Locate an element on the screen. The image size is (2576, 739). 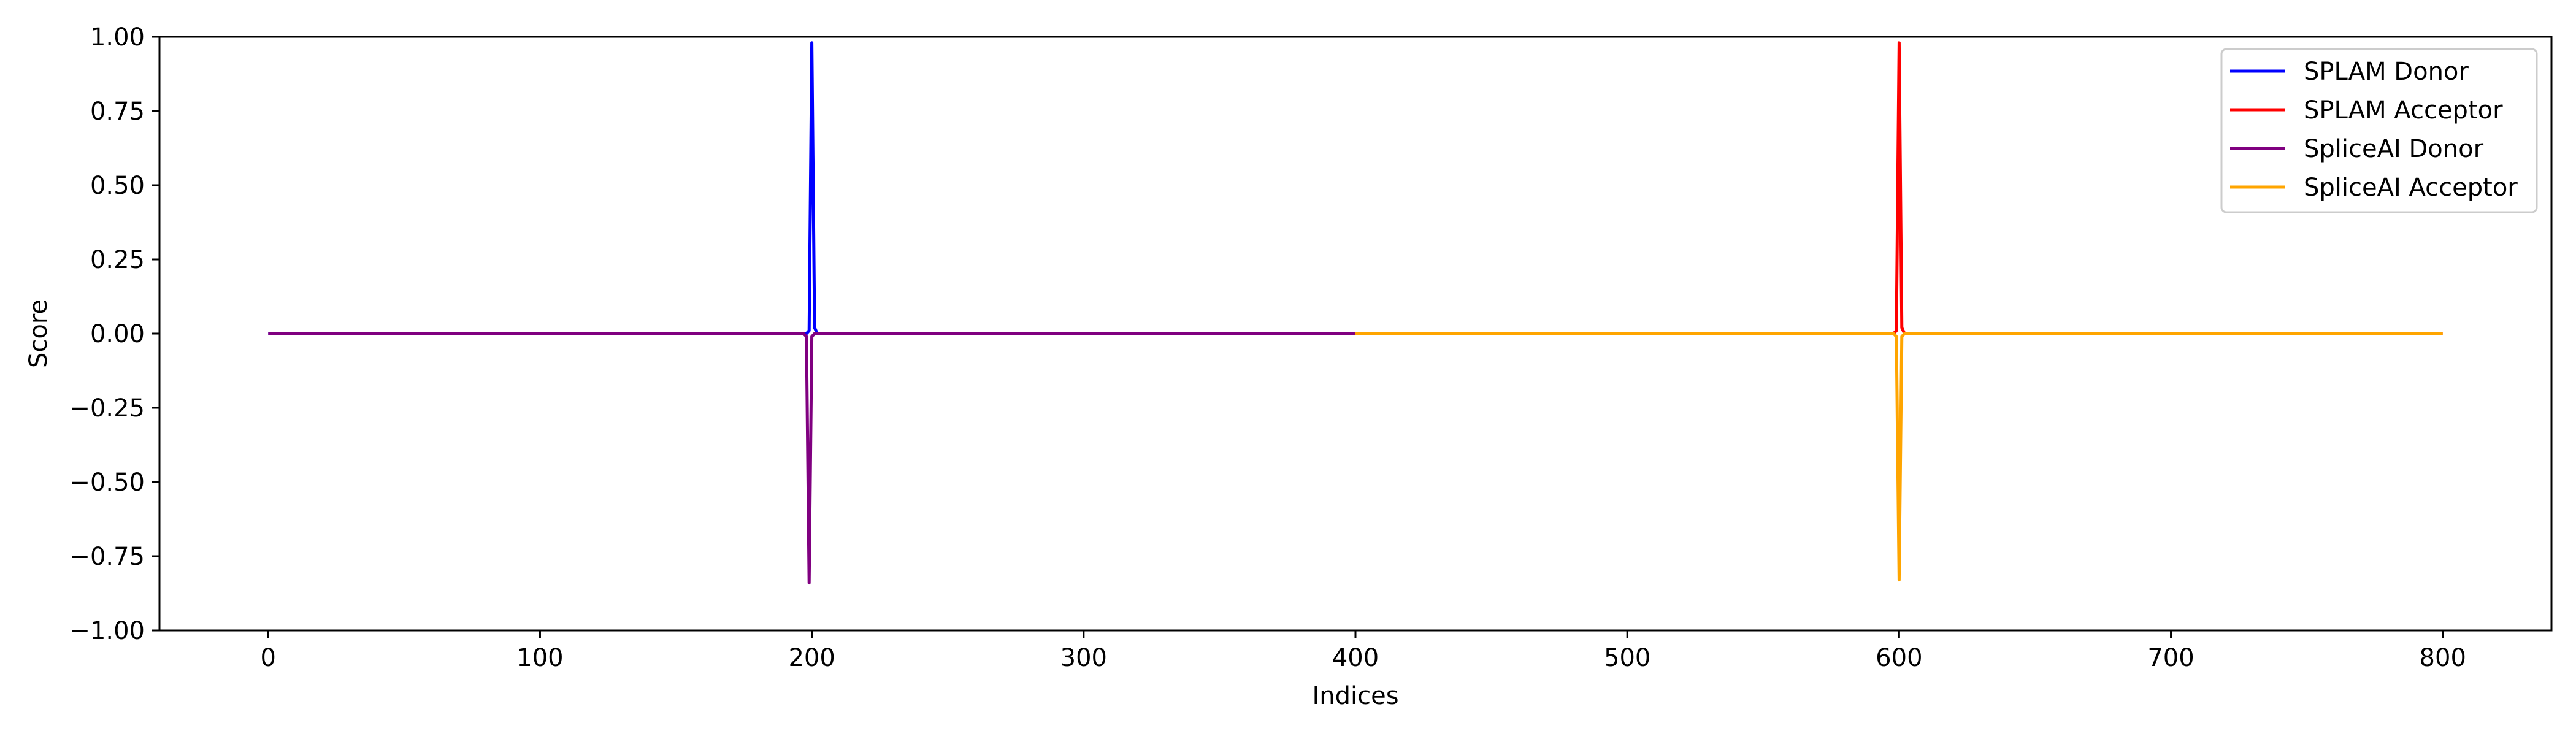
y-axis-ticks: −1.00 −0.75 −0.50 −0.25 0.00 0.25 0.50 0.75 1.00 is located at coordinates (114, 334).